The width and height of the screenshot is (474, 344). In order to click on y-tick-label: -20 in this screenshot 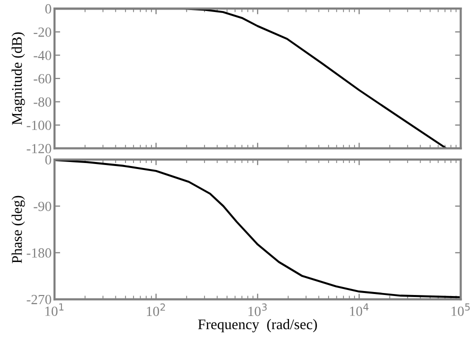, I will do `click(43, 32)`.